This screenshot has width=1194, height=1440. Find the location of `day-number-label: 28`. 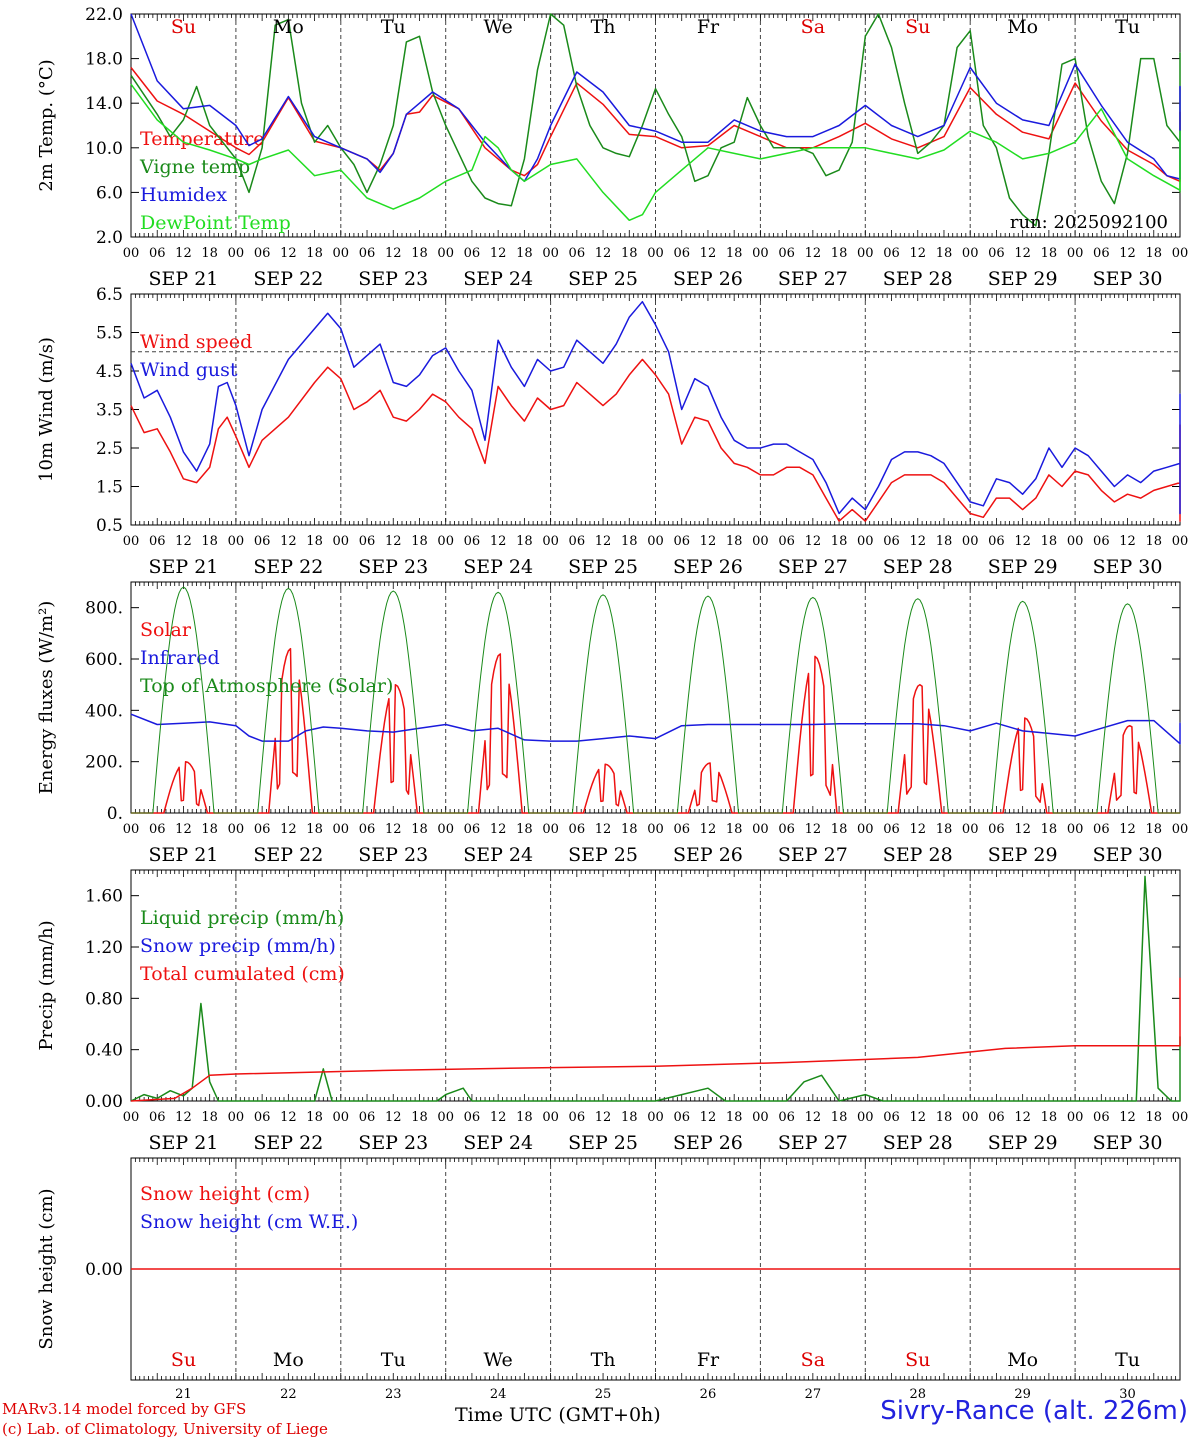

day-number-label: 28 is located at coordinates (917, 1394).